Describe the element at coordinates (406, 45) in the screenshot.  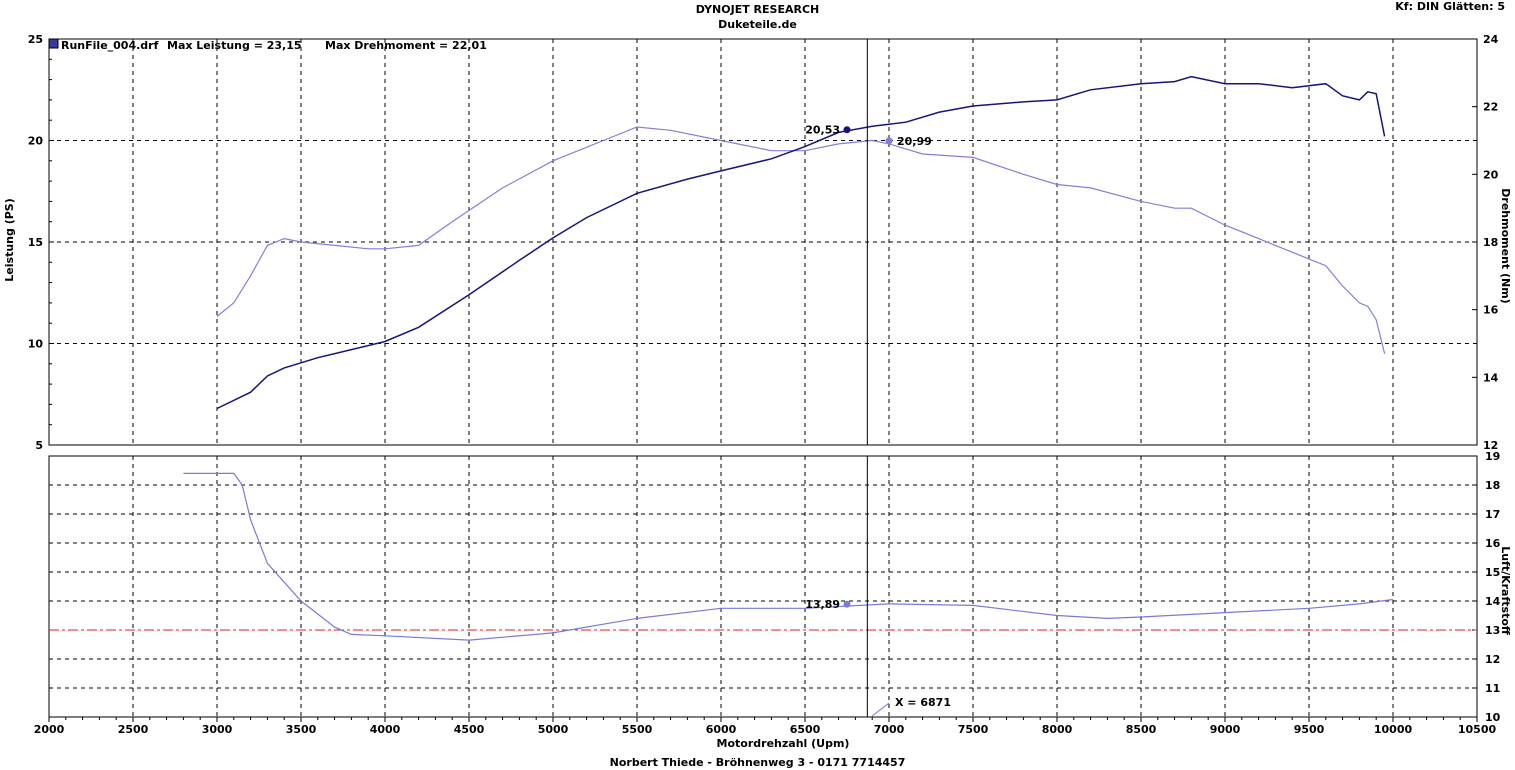
I see `legend-max-torque: Max Drehmoment = 22,01` at that location.